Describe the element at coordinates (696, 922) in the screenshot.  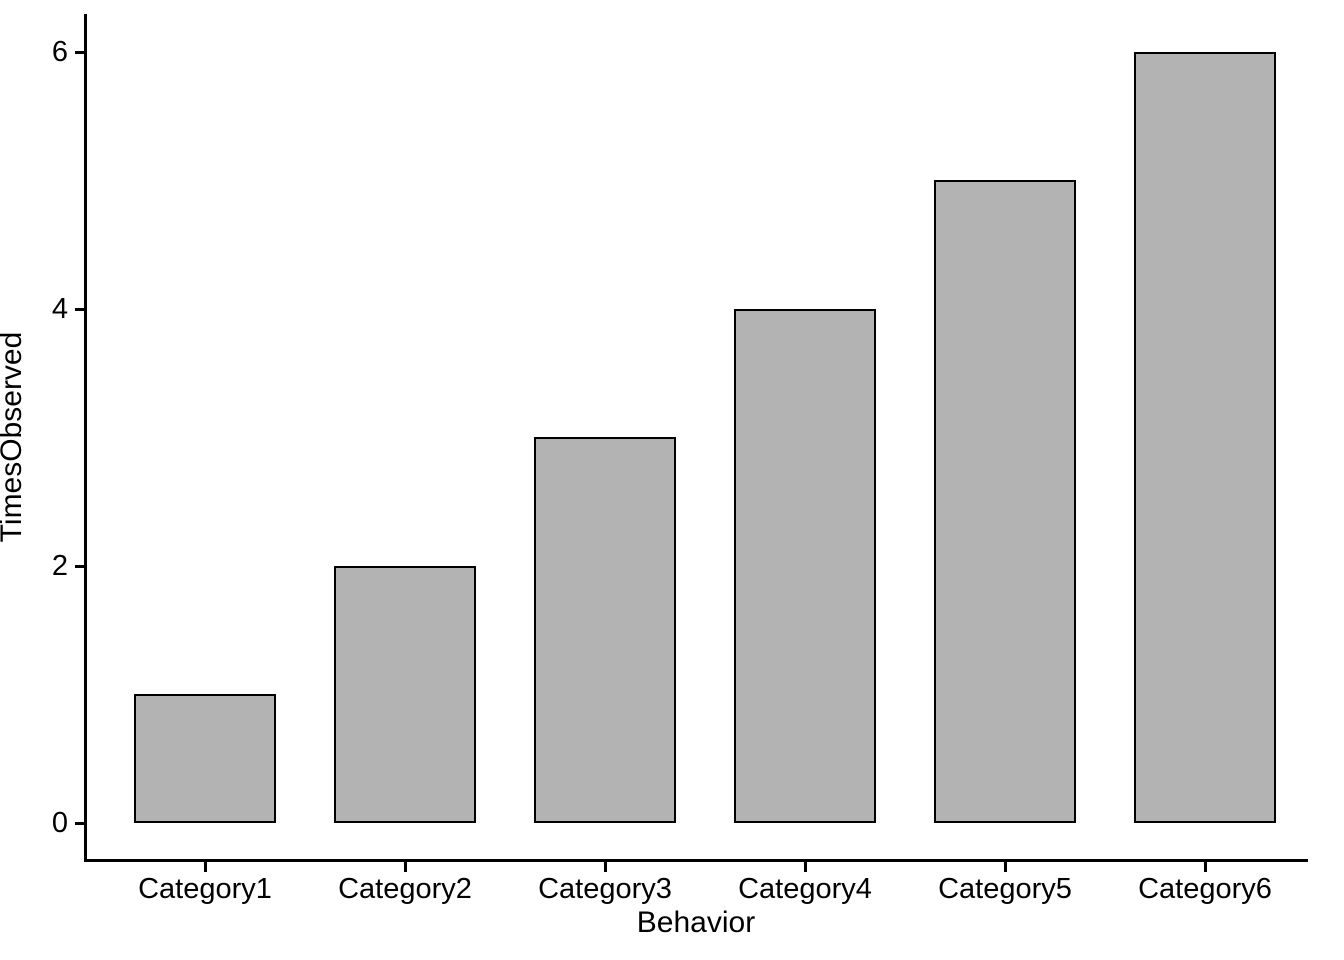
I see `x-axis-title: Behavior` at that location.